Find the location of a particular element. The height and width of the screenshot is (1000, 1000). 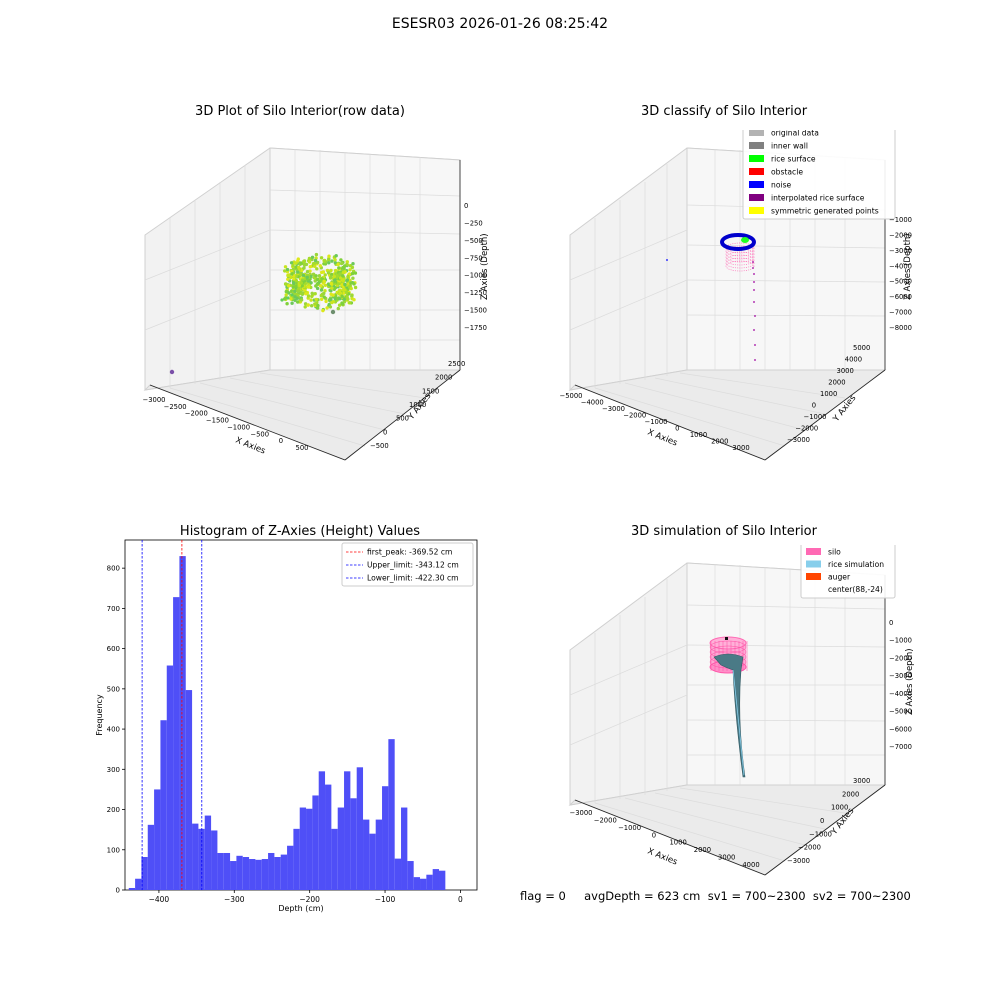

histogram-x-tick: −100 is located at coordinates (385, 899).